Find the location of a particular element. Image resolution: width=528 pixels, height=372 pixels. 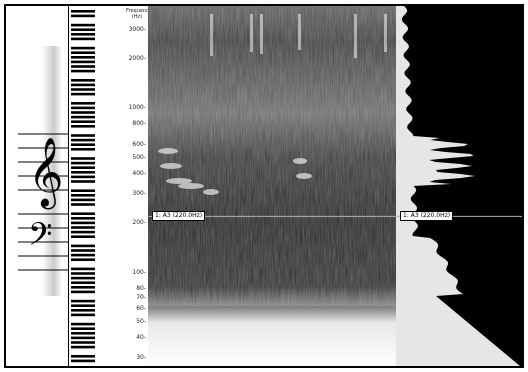

staff-svg: 𝄞 𝄢 is located at coordinates (44, 202).